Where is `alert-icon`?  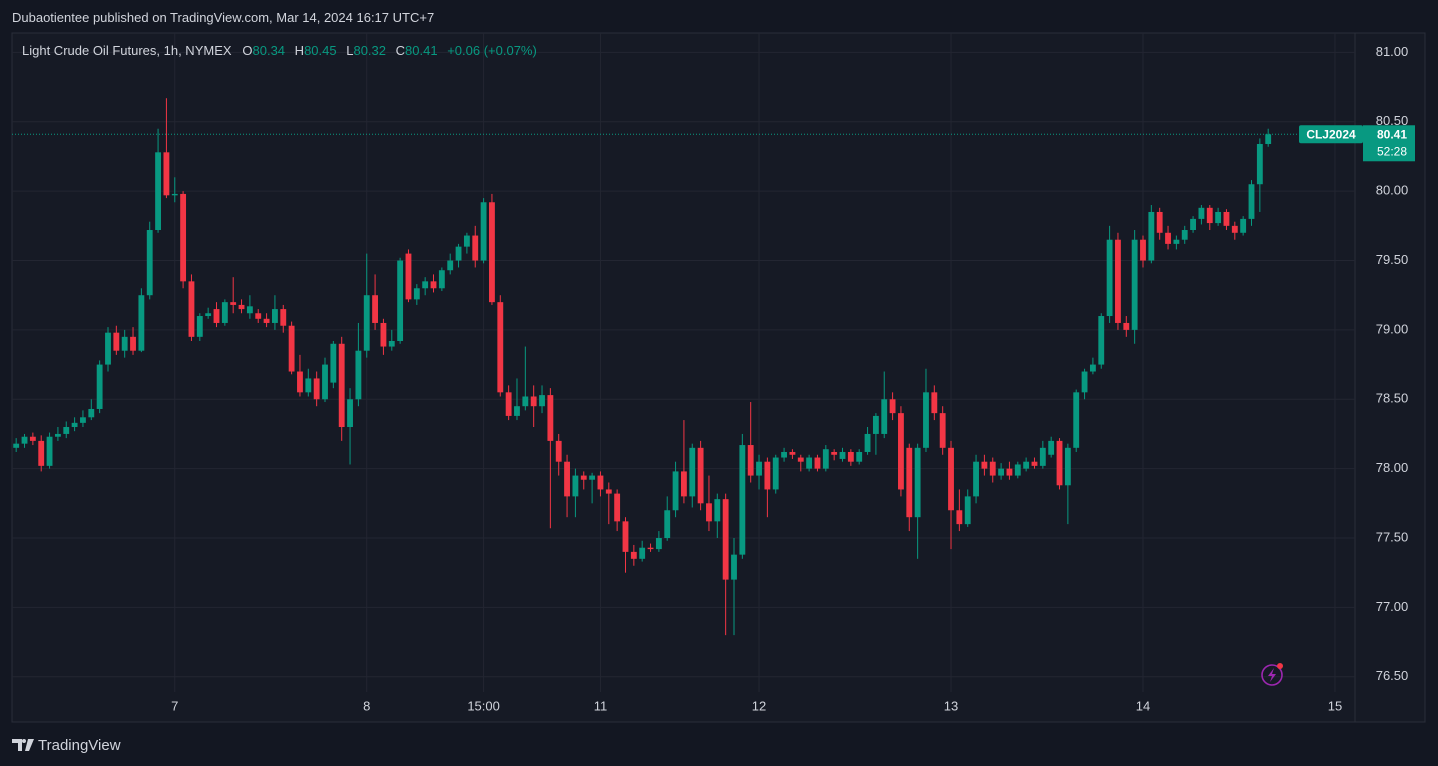
alert-icon is located at coordinates (1272, 674).